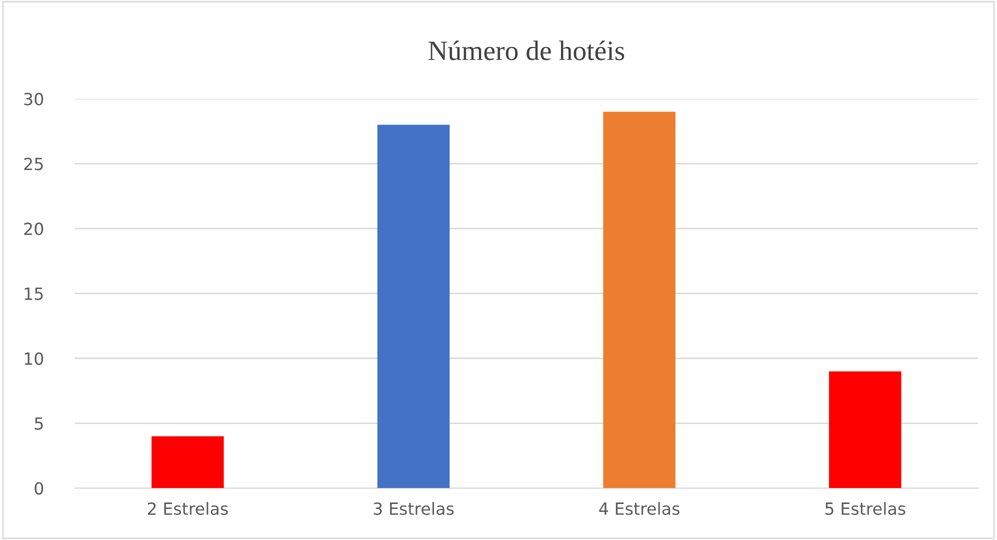 The height and width of the screenshot is (540, 997). What do you see at coordinates (34, 229) in the screenshot?
I see `y-tick-label: 20` at bounding box center [34, 229].